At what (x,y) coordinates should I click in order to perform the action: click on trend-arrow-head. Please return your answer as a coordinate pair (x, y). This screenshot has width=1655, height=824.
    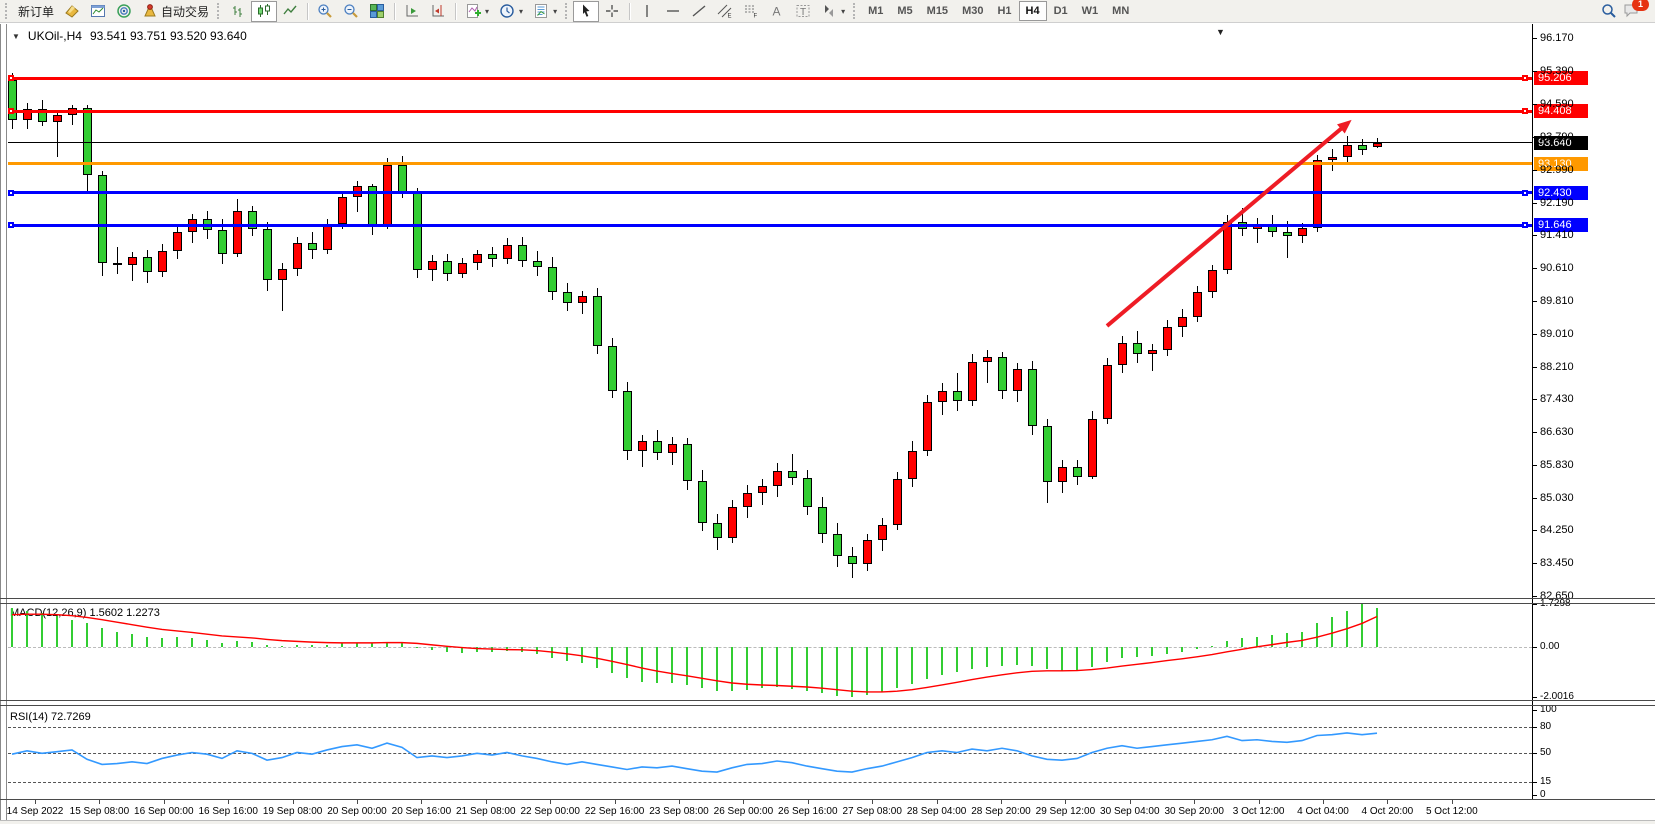
    Looking at the image, I should click on (1344, 126).